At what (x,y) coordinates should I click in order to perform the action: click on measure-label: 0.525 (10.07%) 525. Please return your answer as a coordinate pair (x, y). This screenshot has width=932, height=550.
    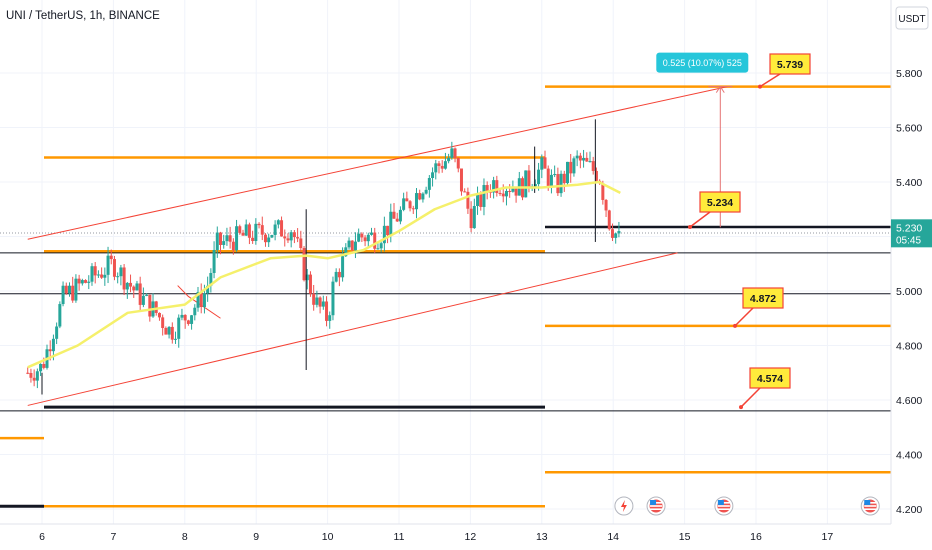
    Looking at the image, I should click on (702, 63).